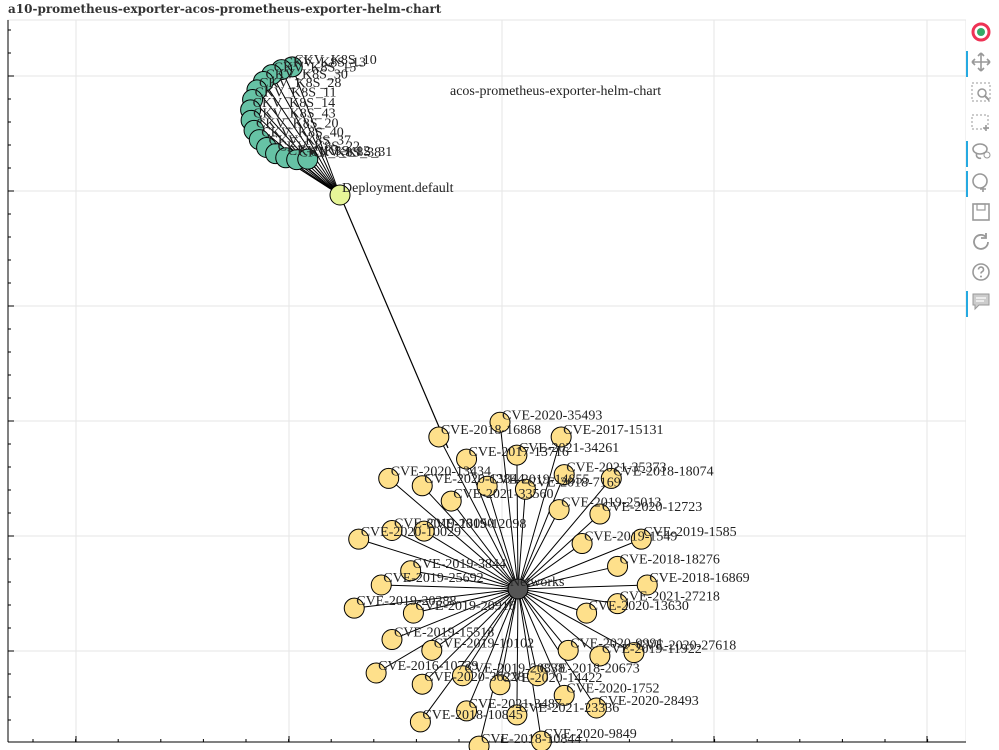 The image size is (999, 750). I want to click on chart-label: acos-prometheus-exporter-helm-chart, so click(555, 91).